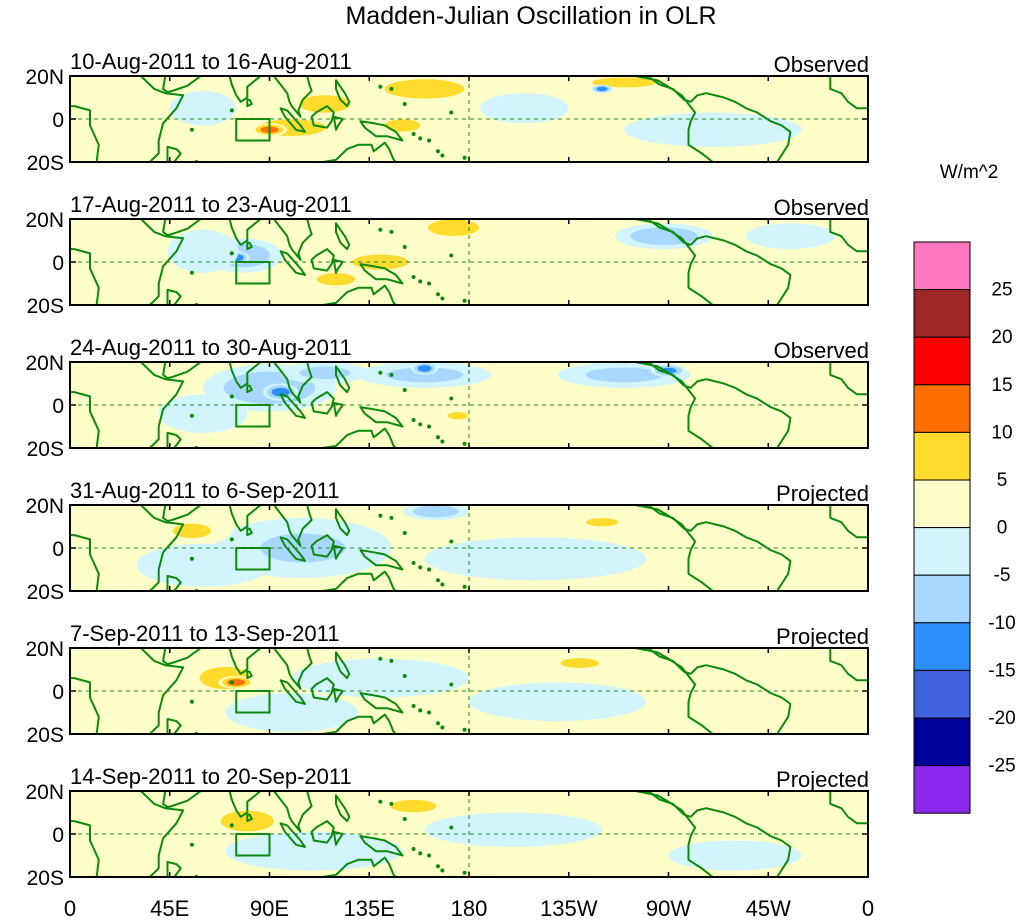  What do you see at coordinates (253, 702) in the screenshot?
I see `index-box` at bounding box center [253, 702].